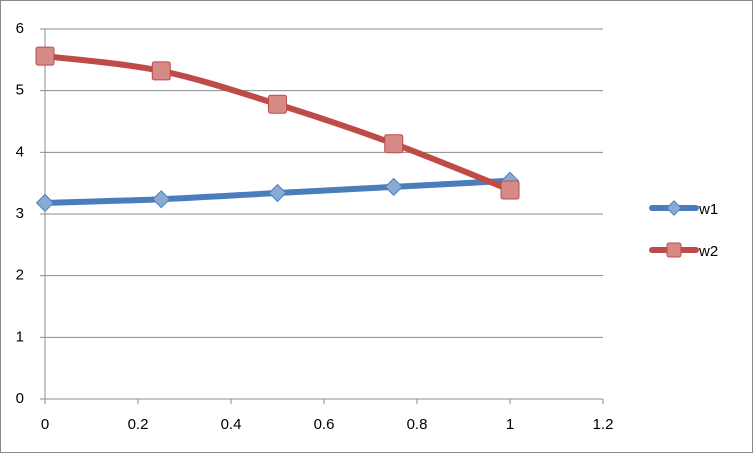 This screenshot has height=453, width=753. What do you see at coordinates (138, 424) in the screenshot?
I see `x-tick-label: 0.2` at bounding box center [138, 424].